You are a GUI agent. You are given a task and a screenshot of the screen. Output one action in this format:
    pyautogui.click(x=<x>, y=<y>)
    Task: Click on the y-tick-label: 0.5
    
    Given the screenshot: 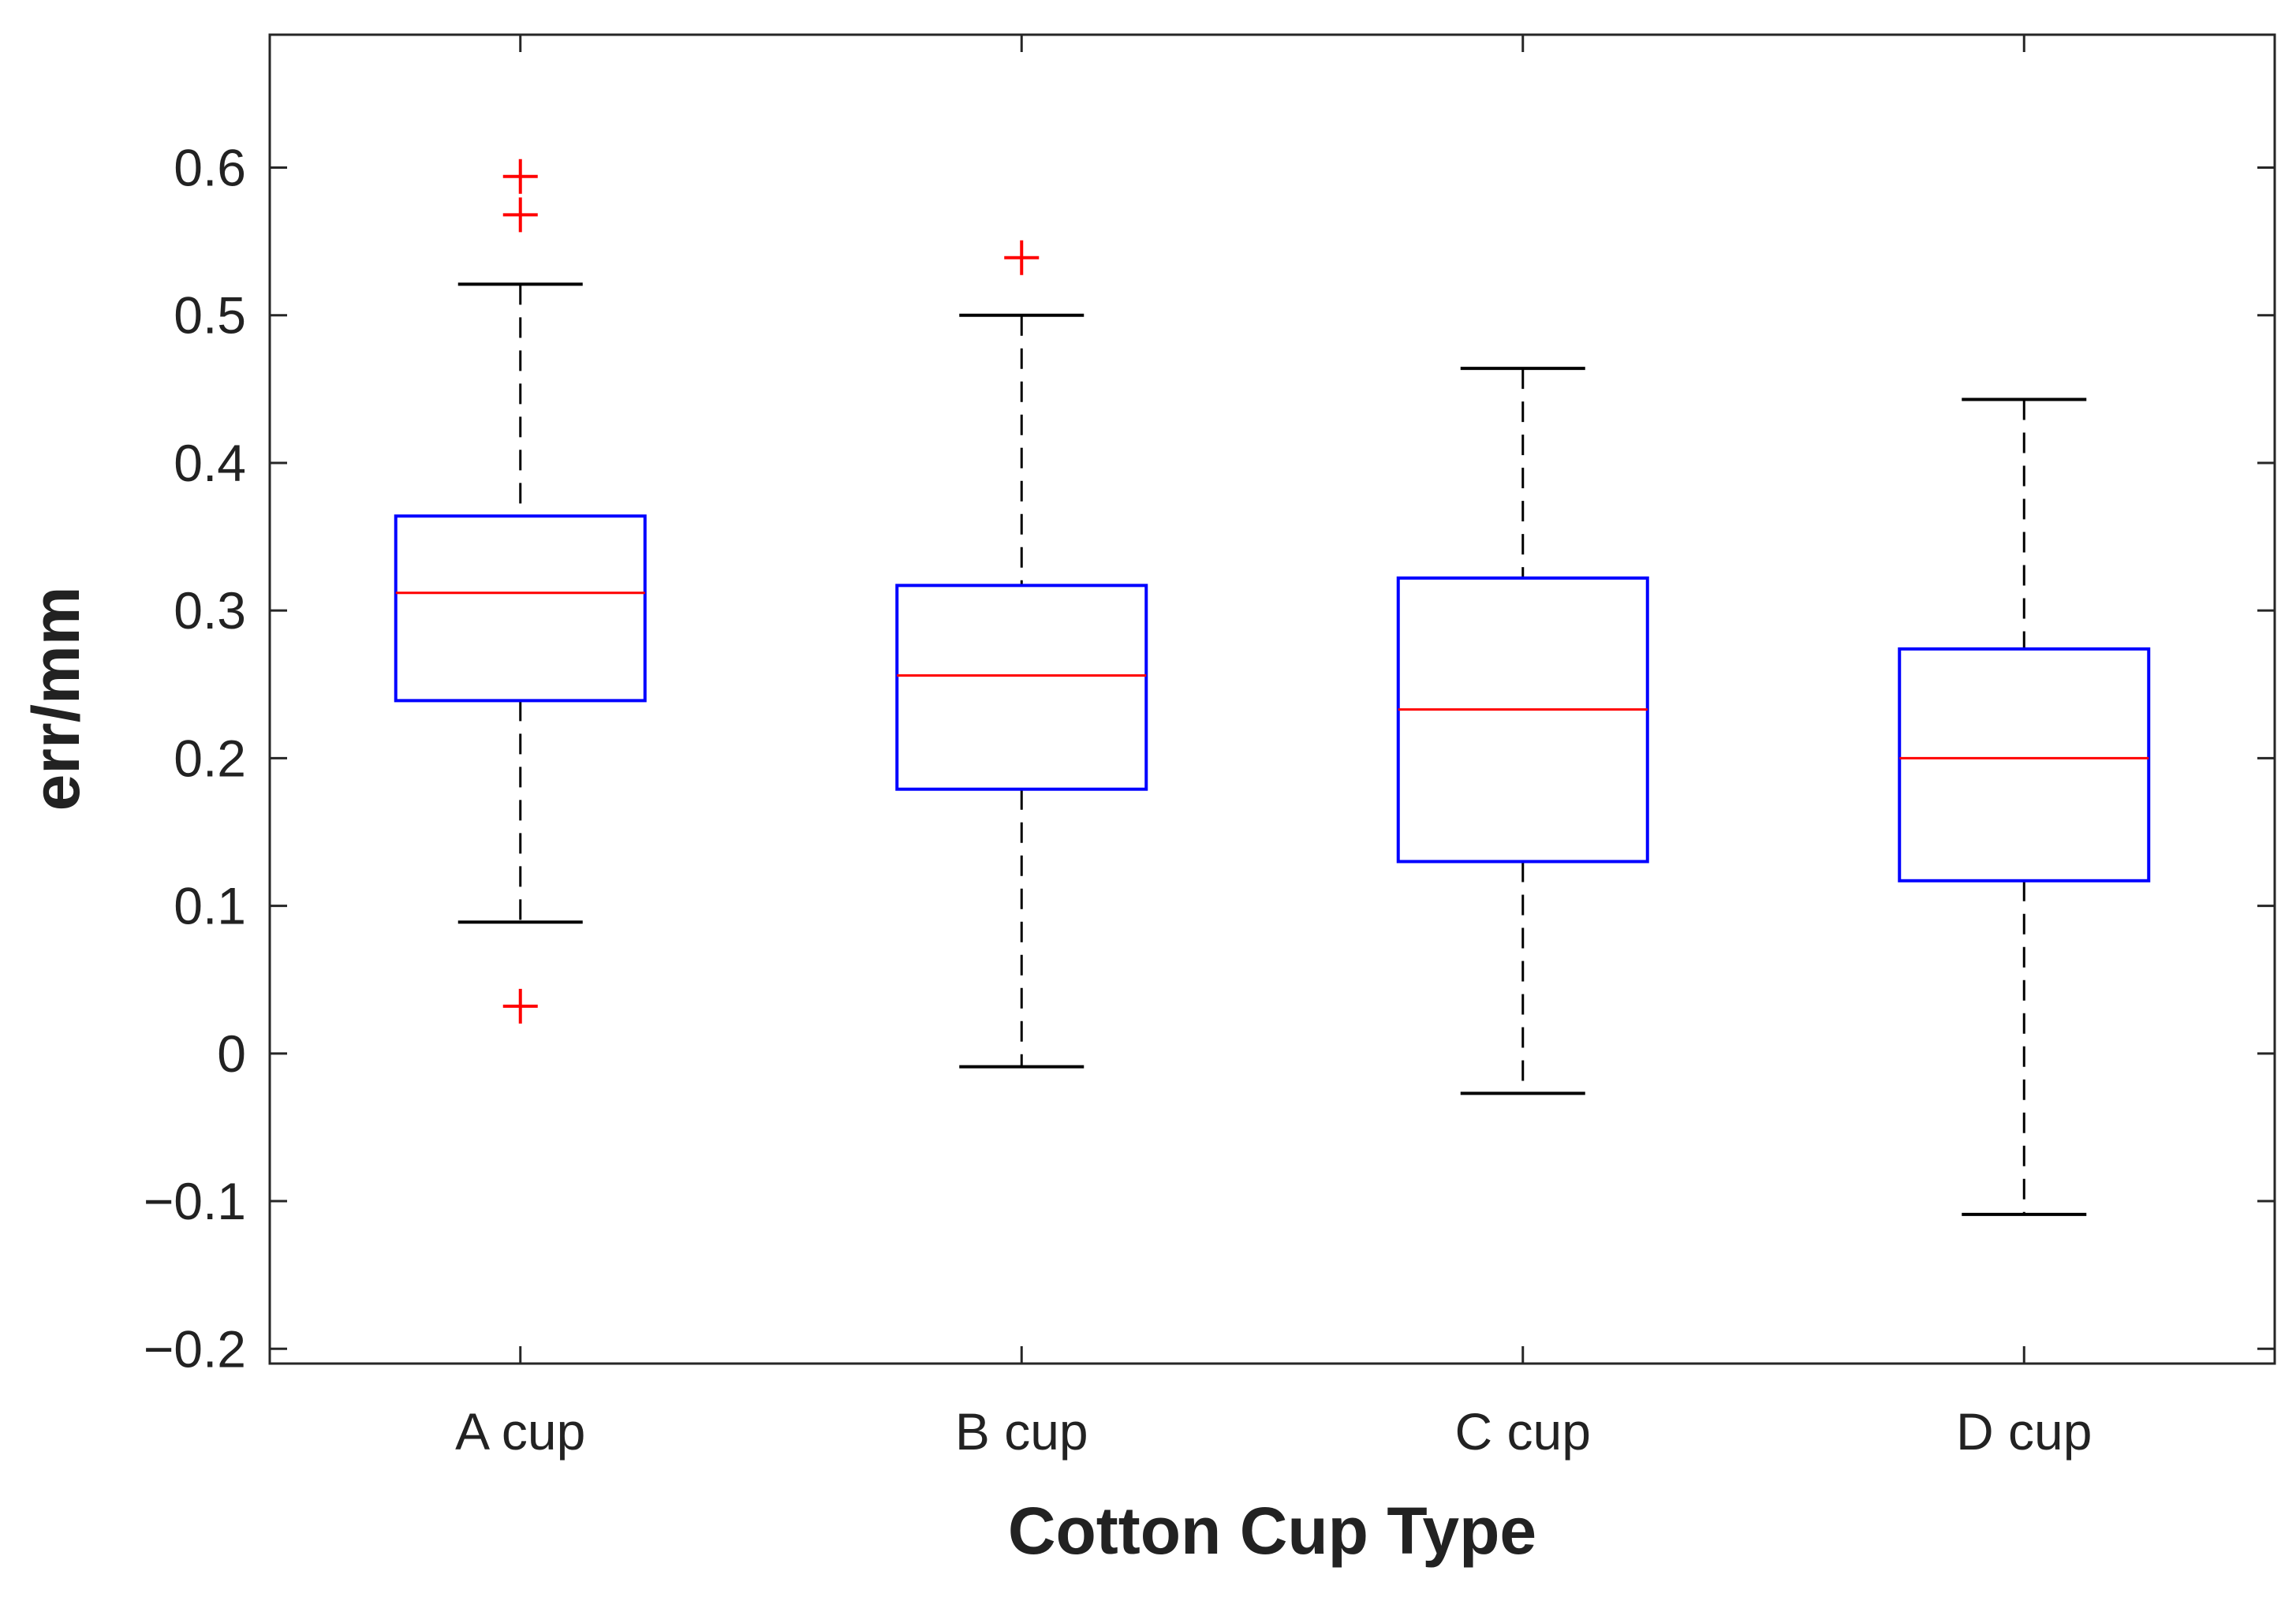 What is the action you would take?
    pyautogui.click(x=210, y=315)
    